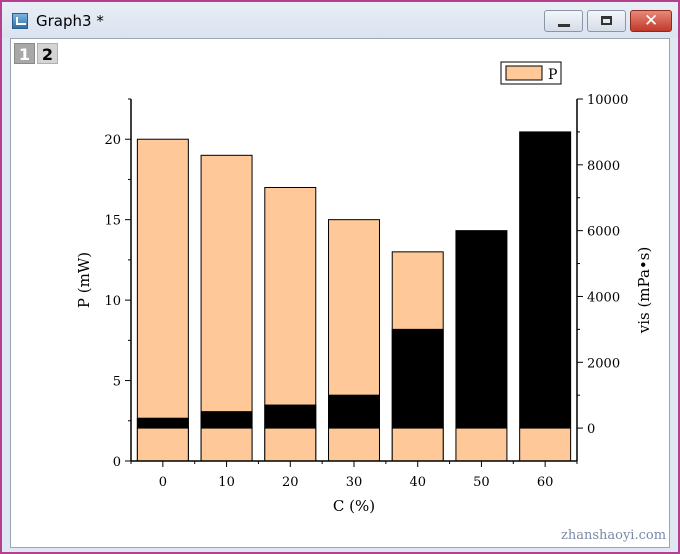 The image size is (680, 554). Describe the element at coordinates (644, 291) in the screenshot. I see `y2-axis-label: vis (mPa•s)` at that location.